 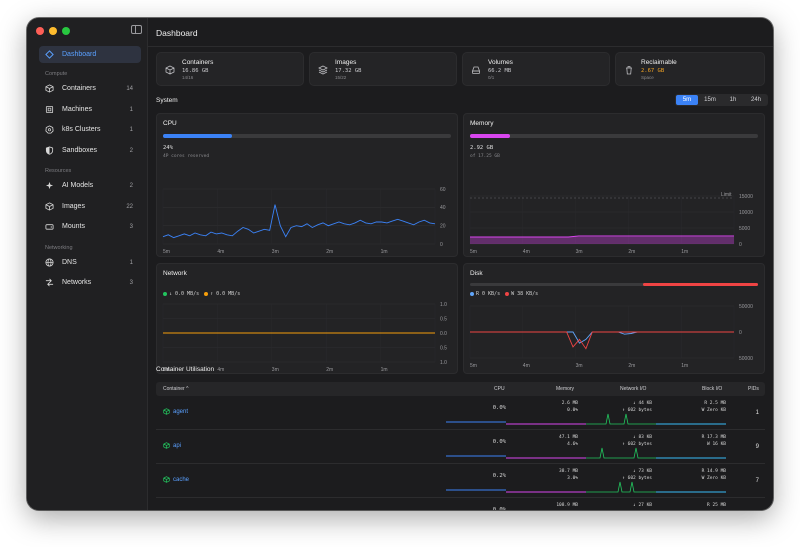 What do you see at coordinates (90, 88) in the screenshot?
I see `sidebar-item-containers: Containers 14` at bounding box center [90, 88].